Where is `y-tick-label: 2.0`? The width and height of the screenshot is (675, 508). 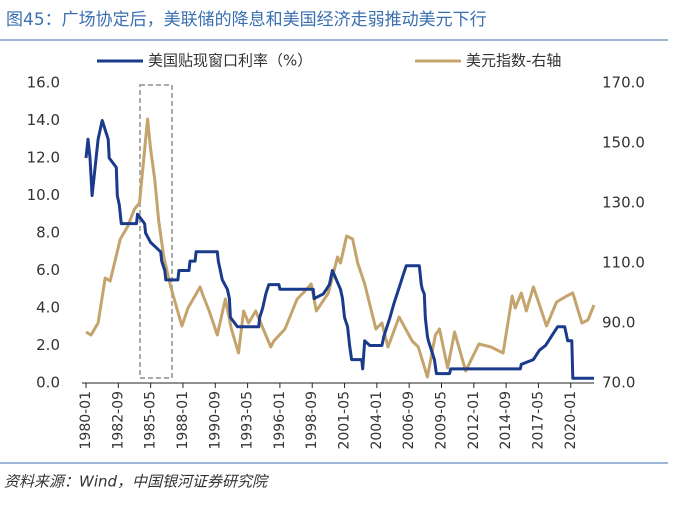 y-tick-label: 2.0 is located at coordinates (48, 345).